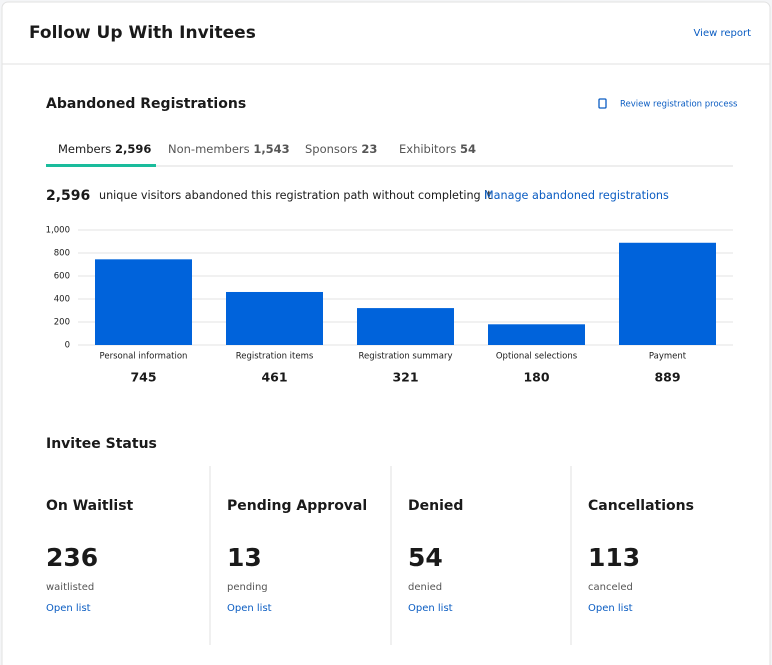  Describe the element at coordinates (536, 377) in the screenshot. I see `value-label: 180` at that location.